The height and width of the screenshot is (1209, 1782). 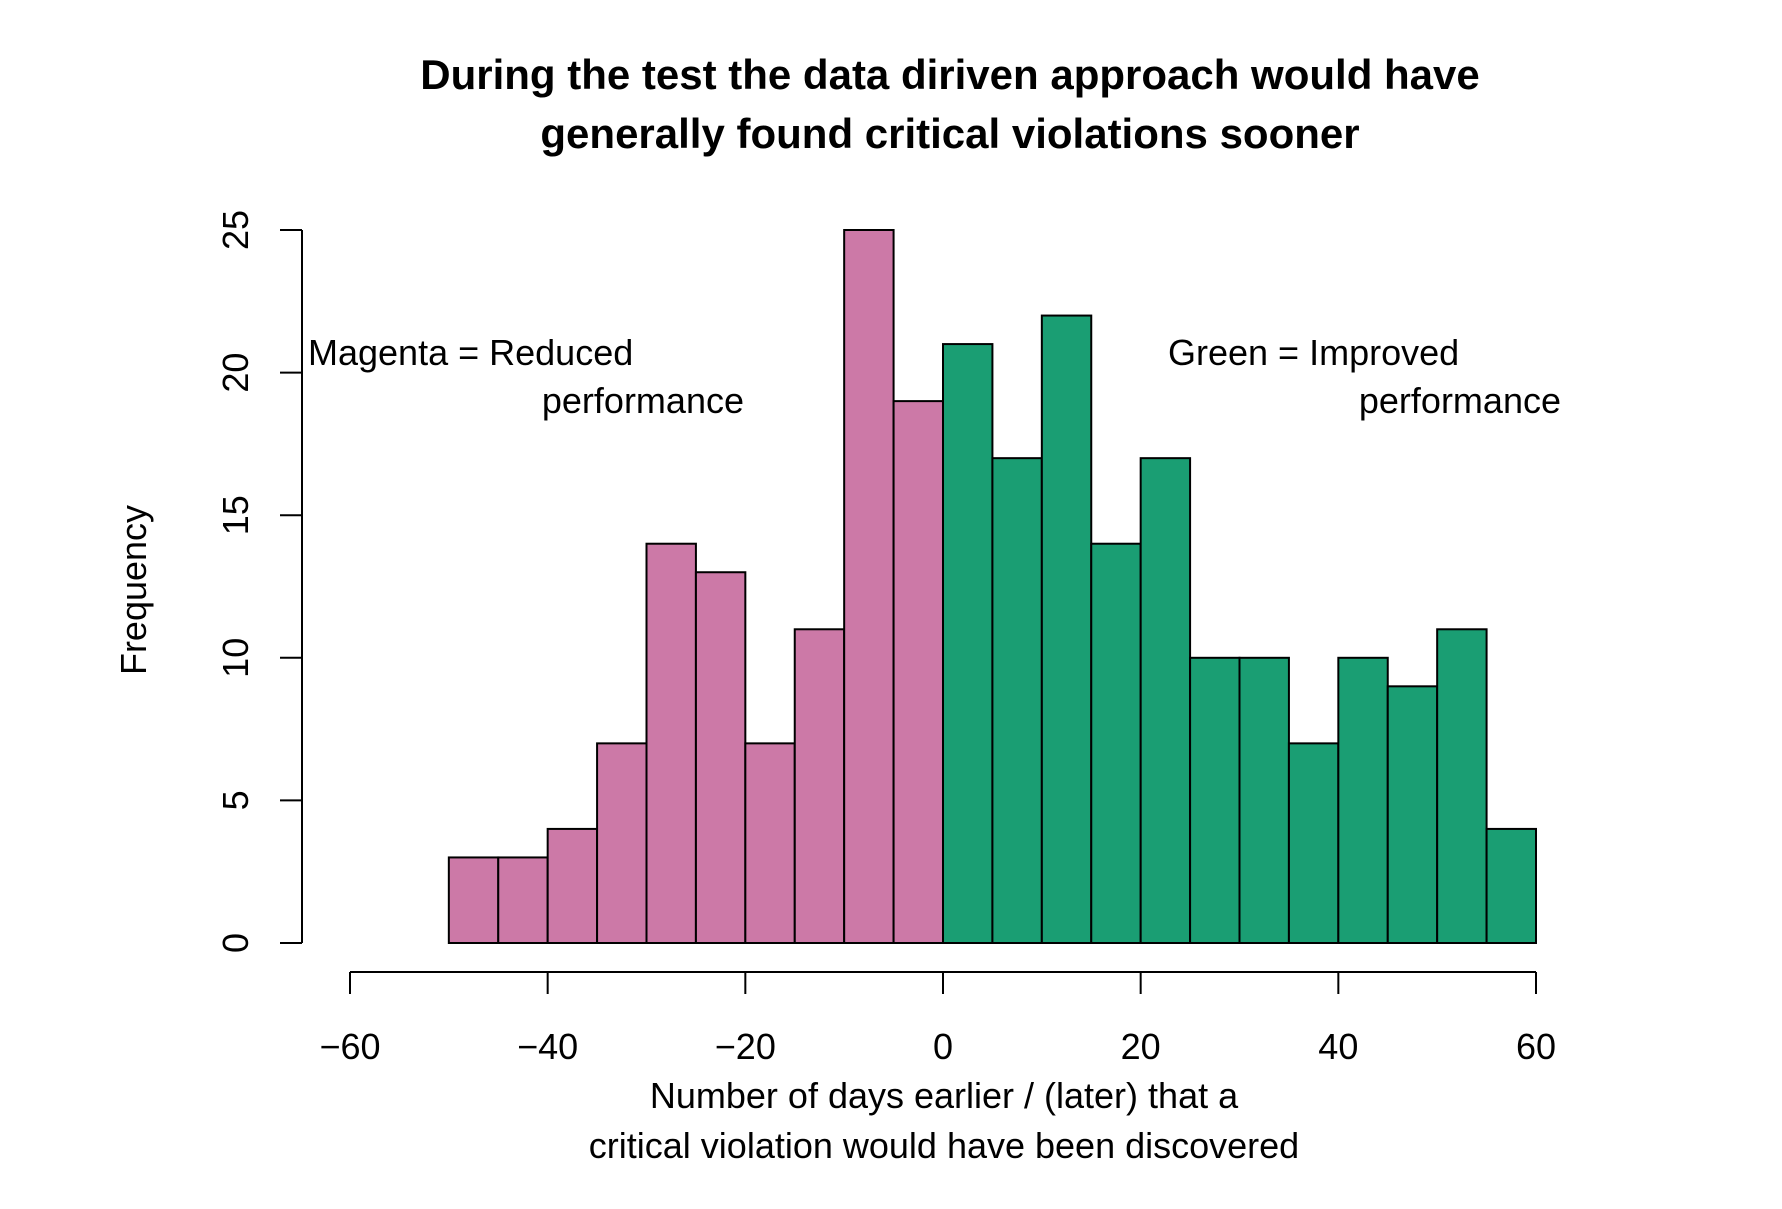 What do you see at coordinates (1338, 1046) in the screenshot?
I see `x-tick-label-5: 40` at bounding box center [1338, 1046].